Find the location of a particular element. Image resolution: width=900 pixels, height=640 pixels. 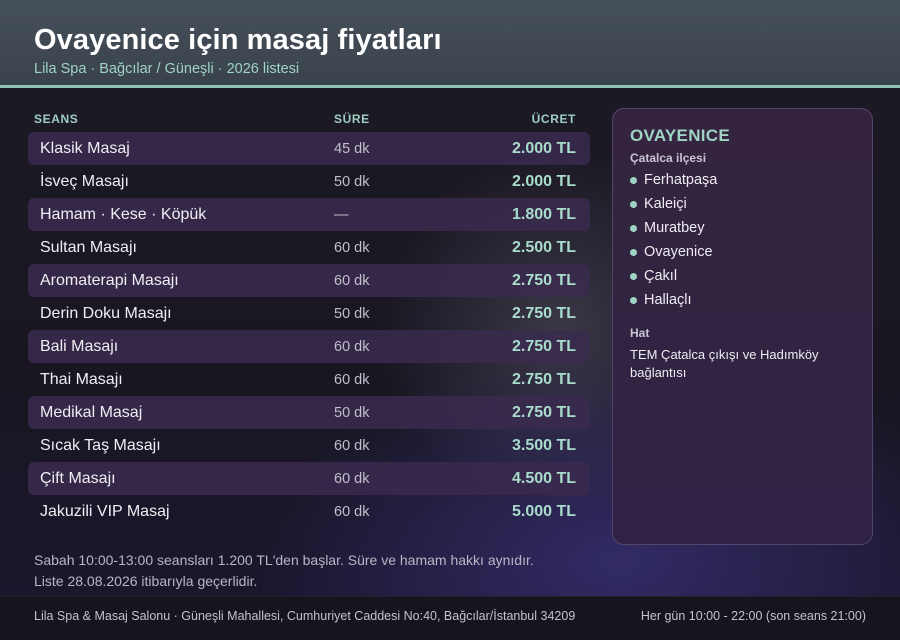

district-name: Kaleiçi is located at coordinates (665, 204).